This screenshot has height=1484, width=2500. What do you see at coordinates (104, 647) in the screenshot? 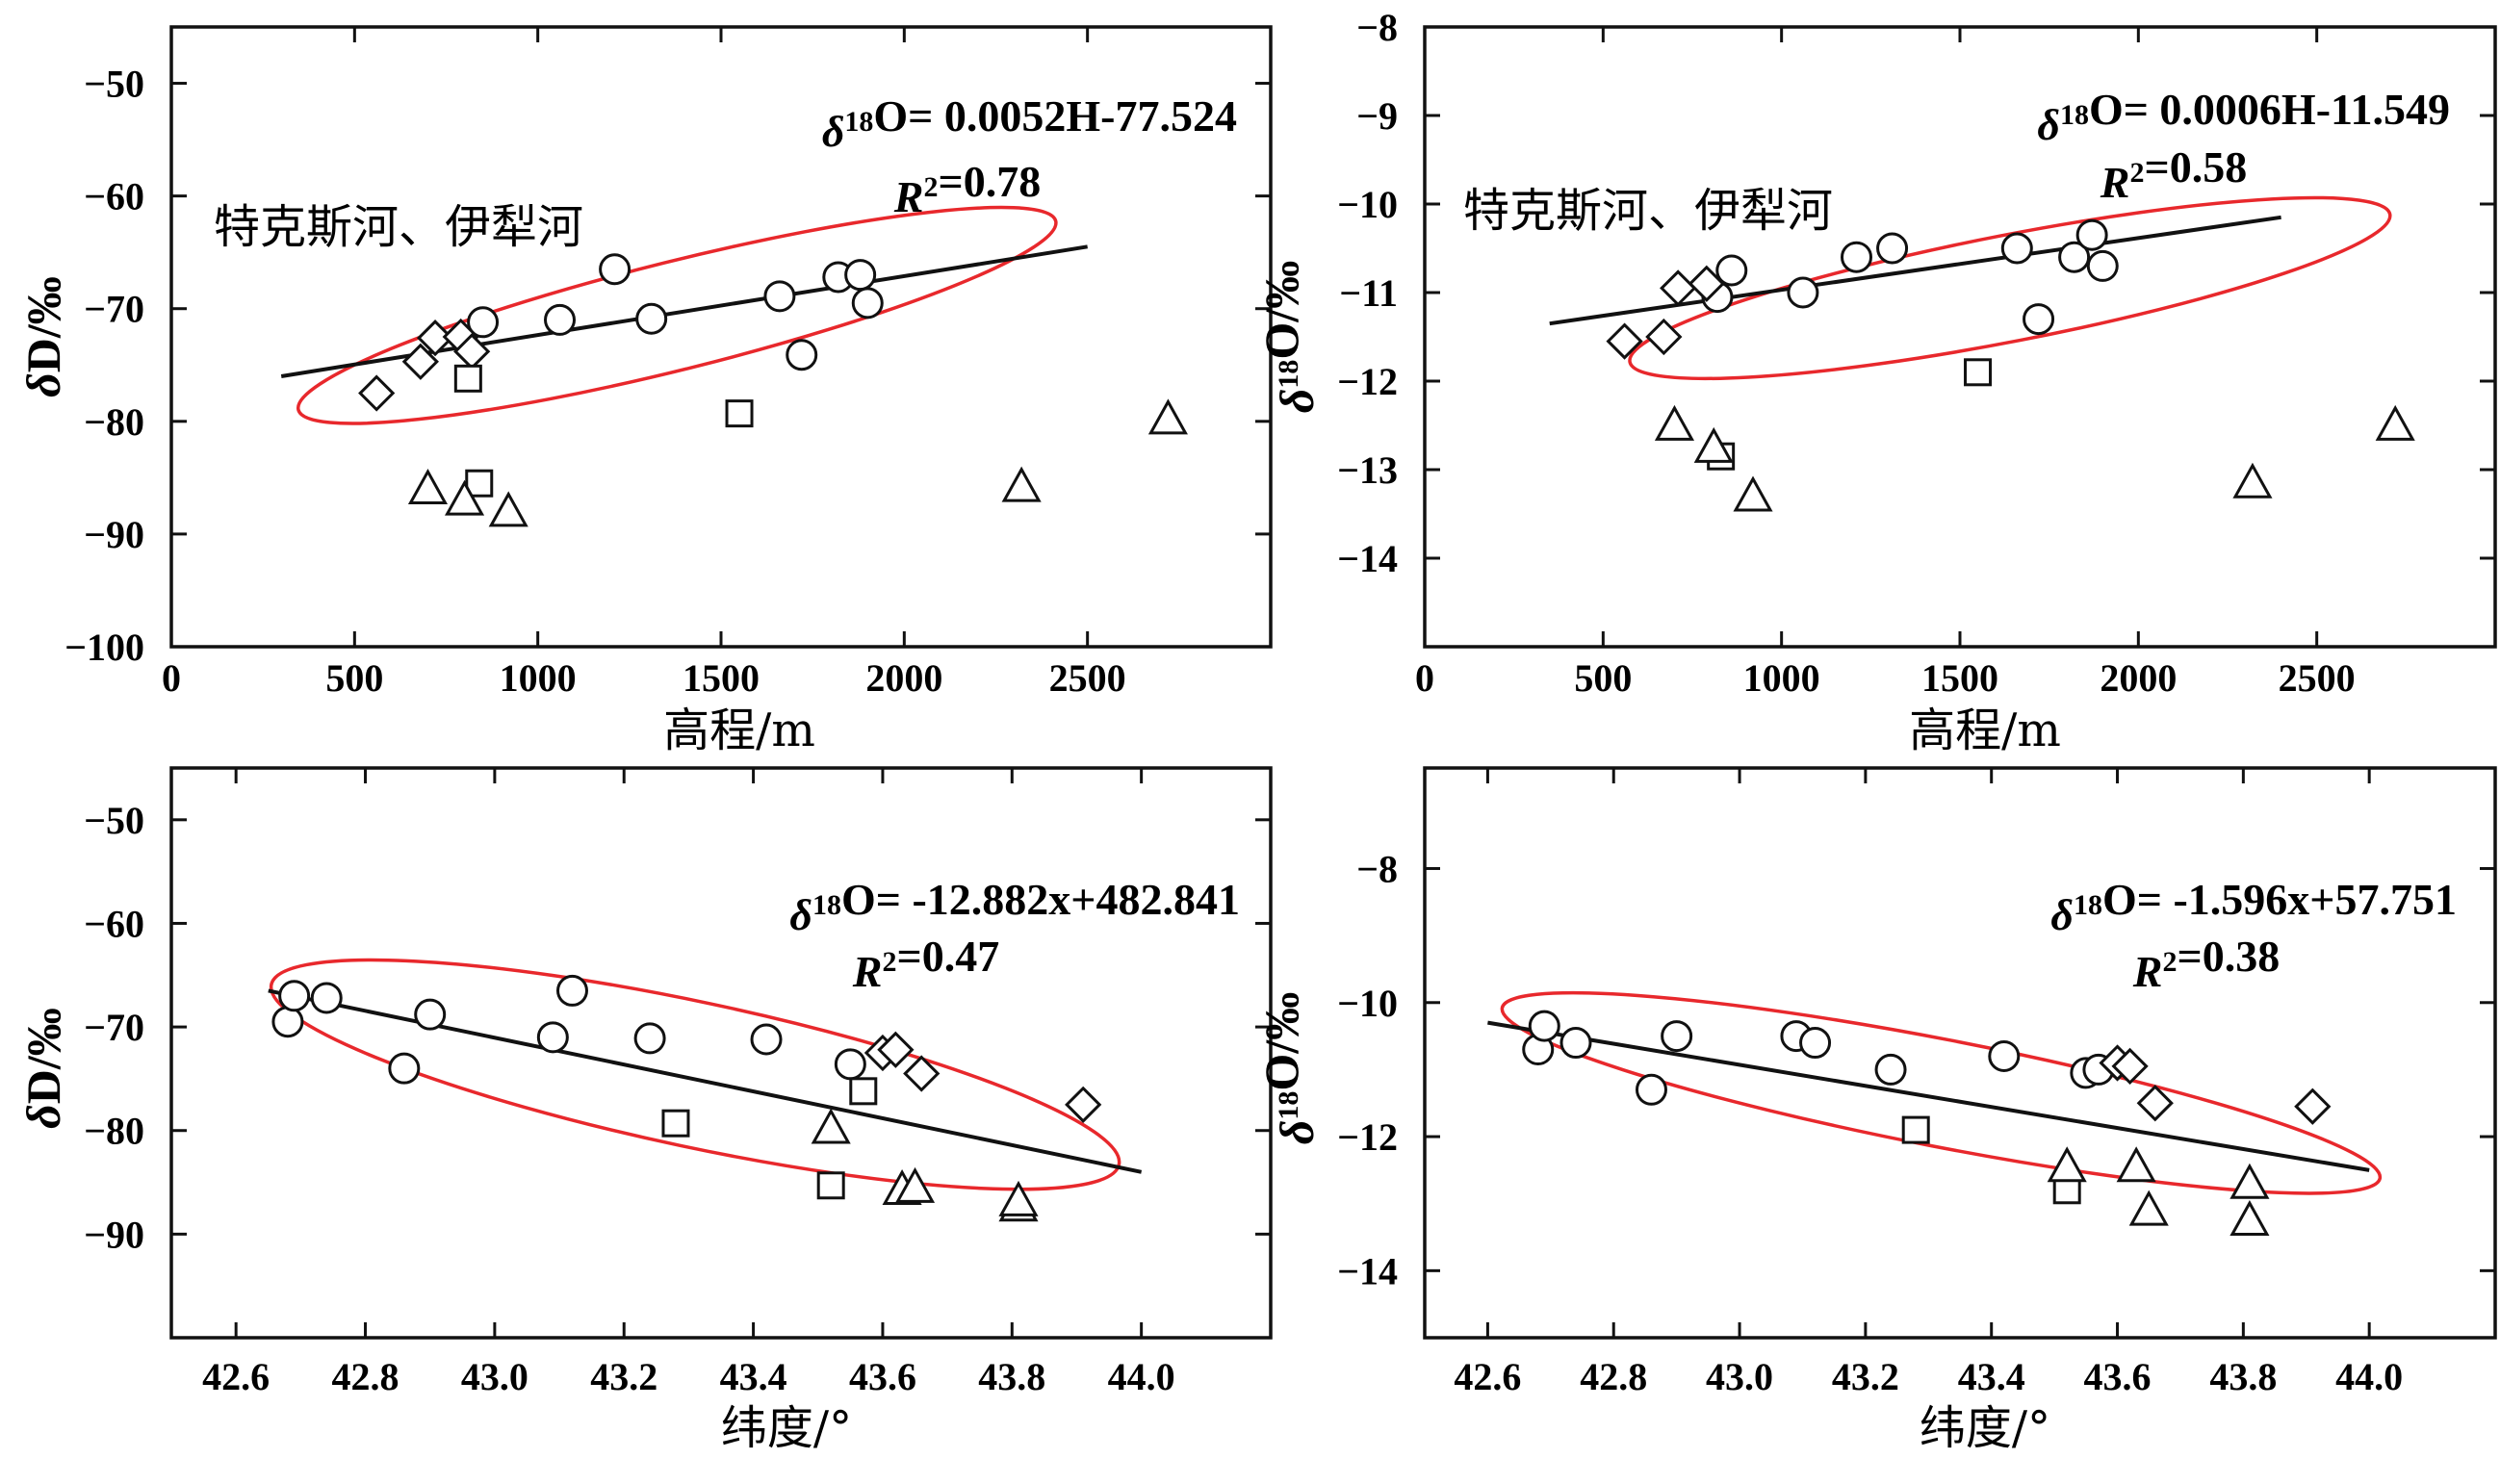
I see `y-tick-label: −100` at bounding box center [104, 647].